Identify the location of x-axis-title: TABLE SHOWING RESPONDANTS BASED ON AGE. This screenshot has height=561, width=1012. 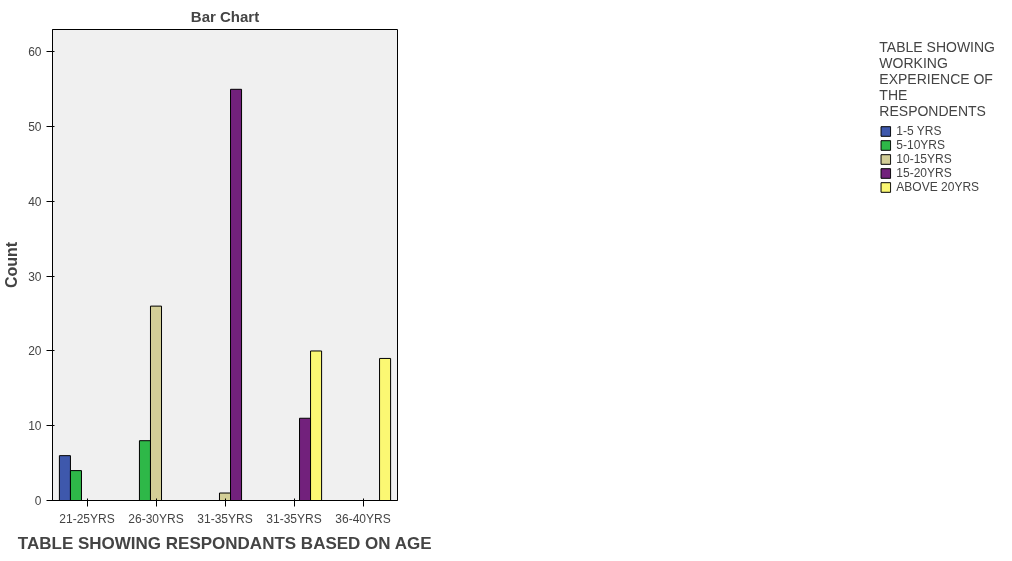
(224, 543).